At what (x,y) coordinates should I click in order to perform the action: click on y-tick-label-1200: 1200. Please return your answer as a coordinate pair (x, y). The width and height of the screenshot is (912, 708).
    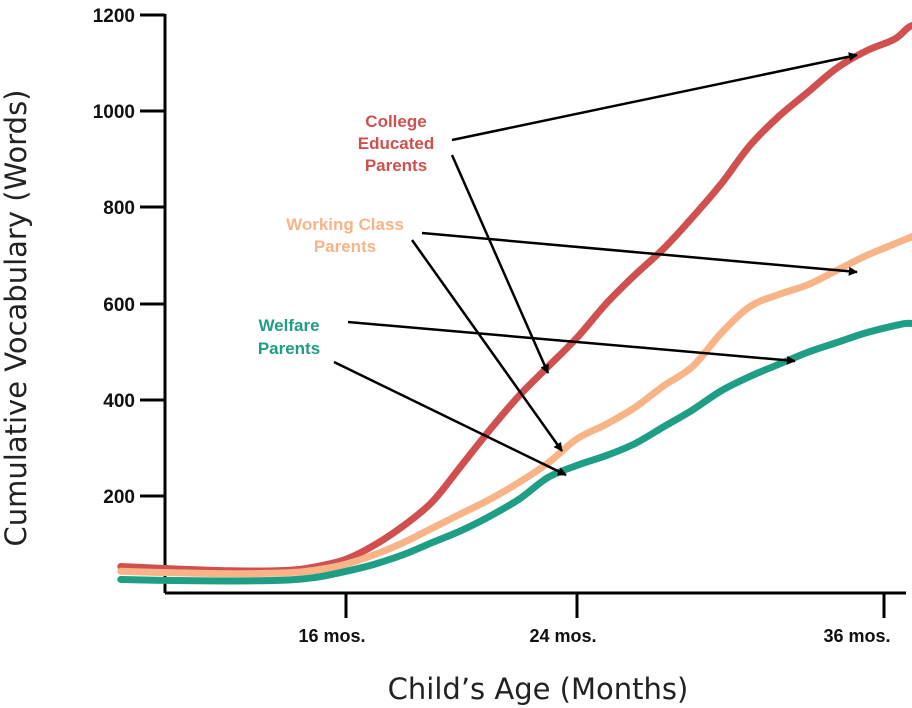
    Looking at the image, I should click on (114, 16).